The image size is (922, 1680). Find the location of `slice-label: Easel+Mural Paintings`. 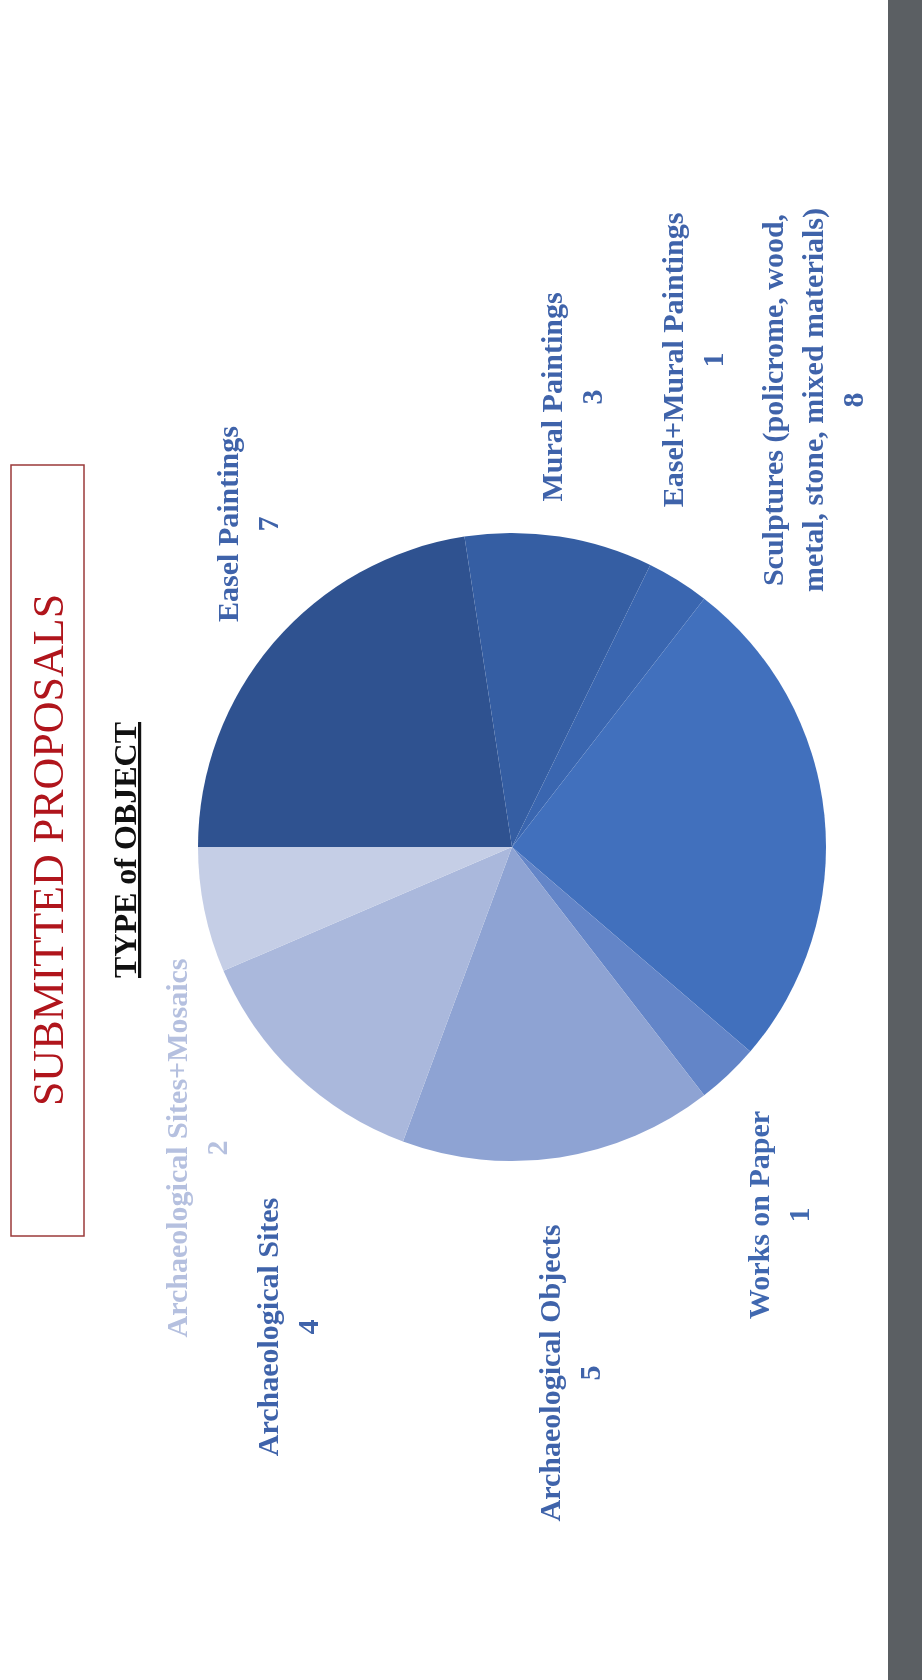

slice-label: Easel+Mural Paintings is located at coordinates (672, 360).